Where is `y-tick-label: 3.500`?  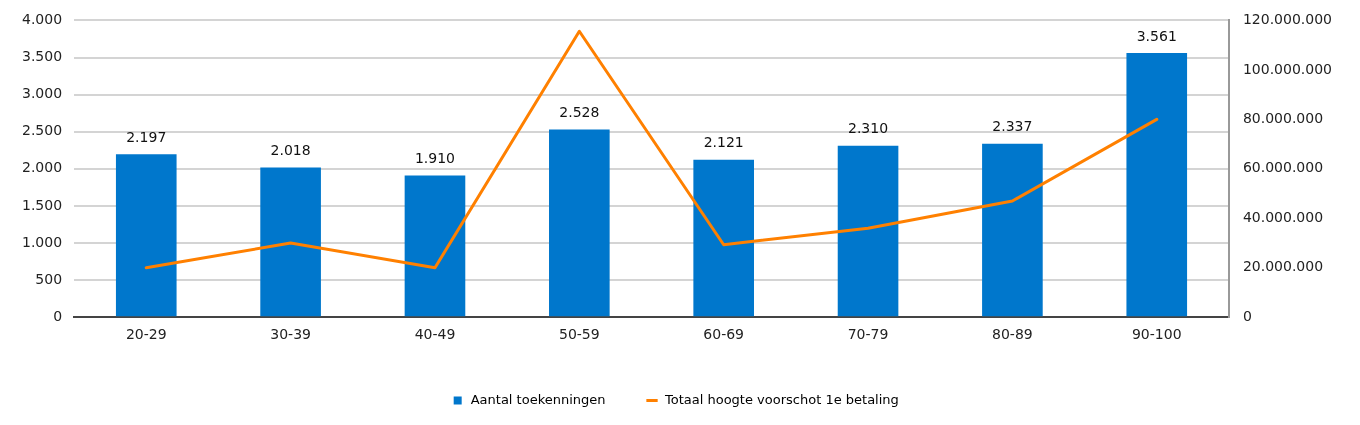
y-tick-label: 3.500 is located at coordinates (42, 56).